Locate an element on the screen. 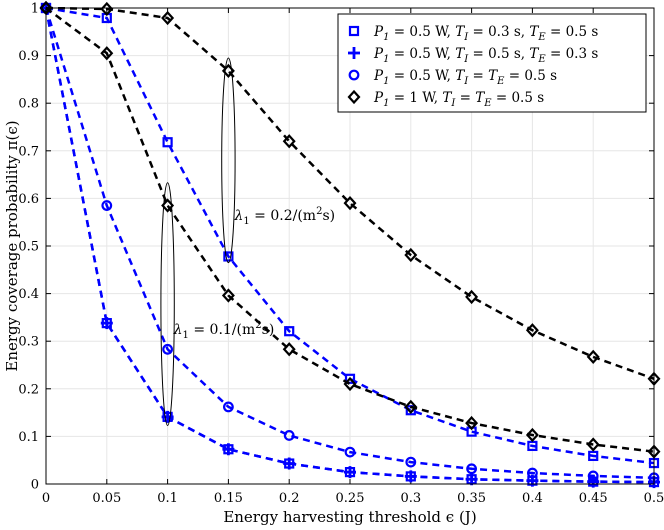 The image size is (664, 530). y-tick-label: 0.7 is located at coordinates (28, 151).